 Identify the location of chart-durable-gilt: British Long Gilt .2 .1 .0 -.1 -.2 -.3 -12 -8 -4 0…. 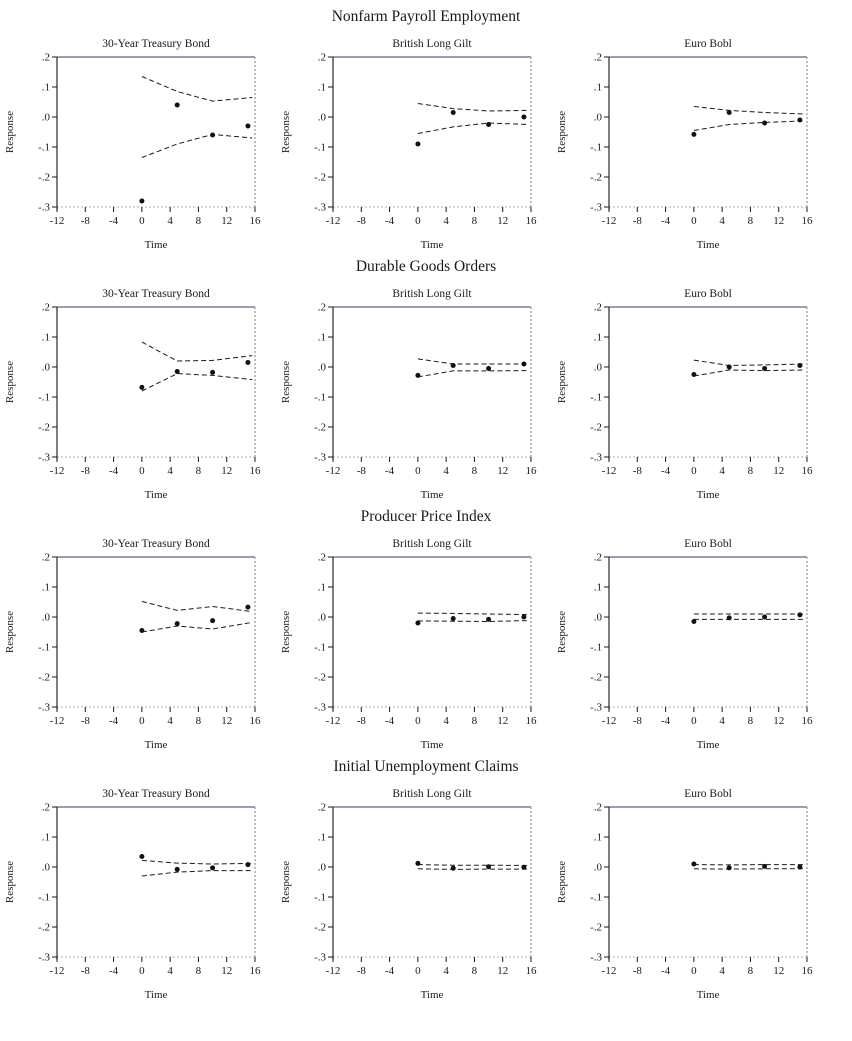
(414, 392).